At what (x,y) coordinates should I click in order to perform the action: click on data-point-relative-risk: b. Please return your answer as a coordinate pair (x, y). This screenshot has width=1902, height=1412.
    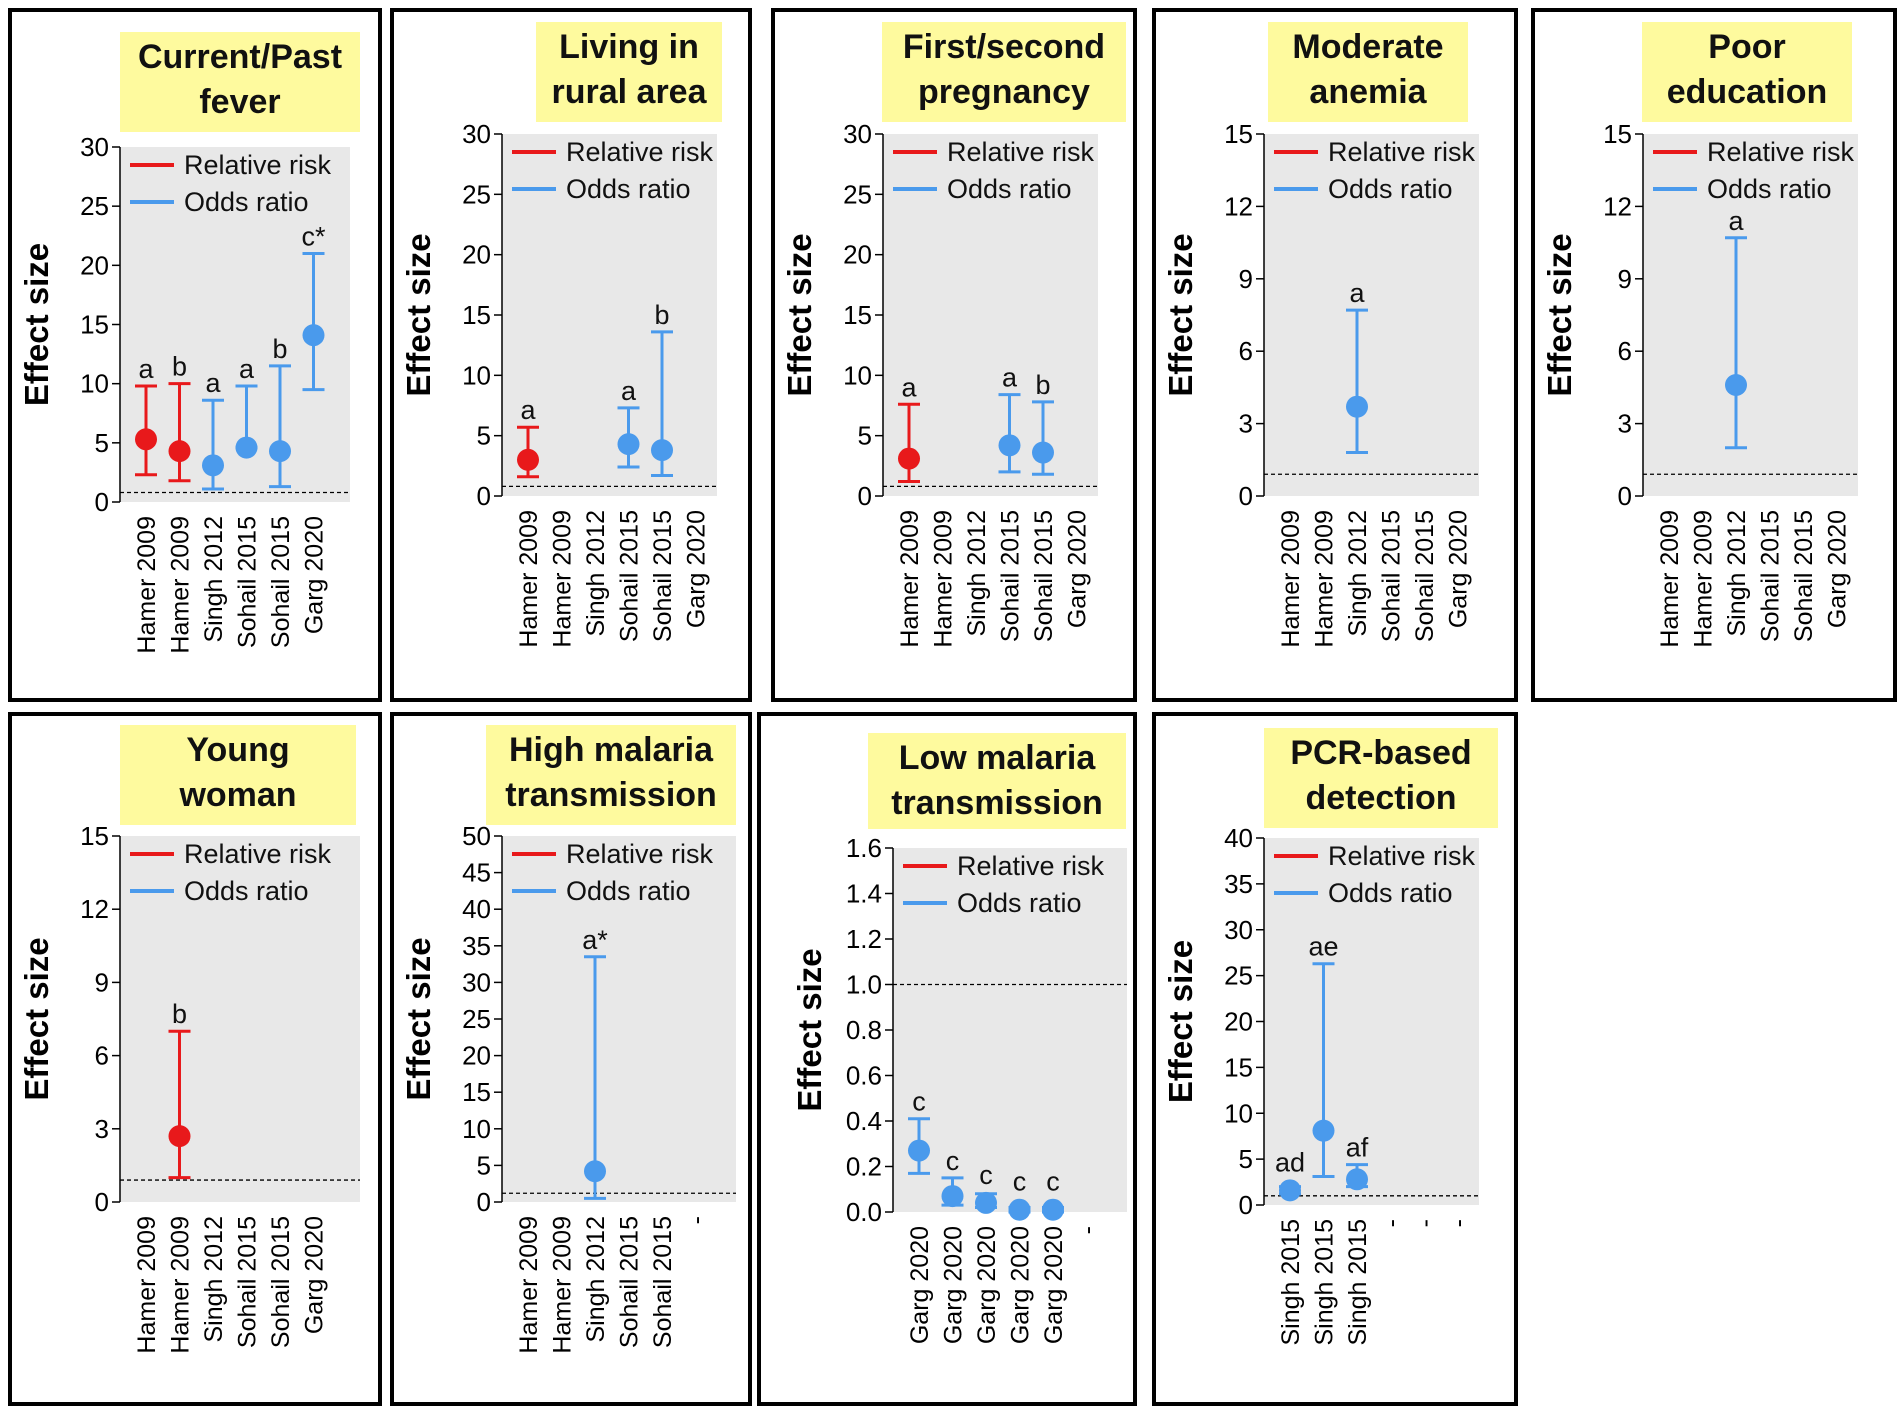
    Looking at the image, I should click on (179, 1089).